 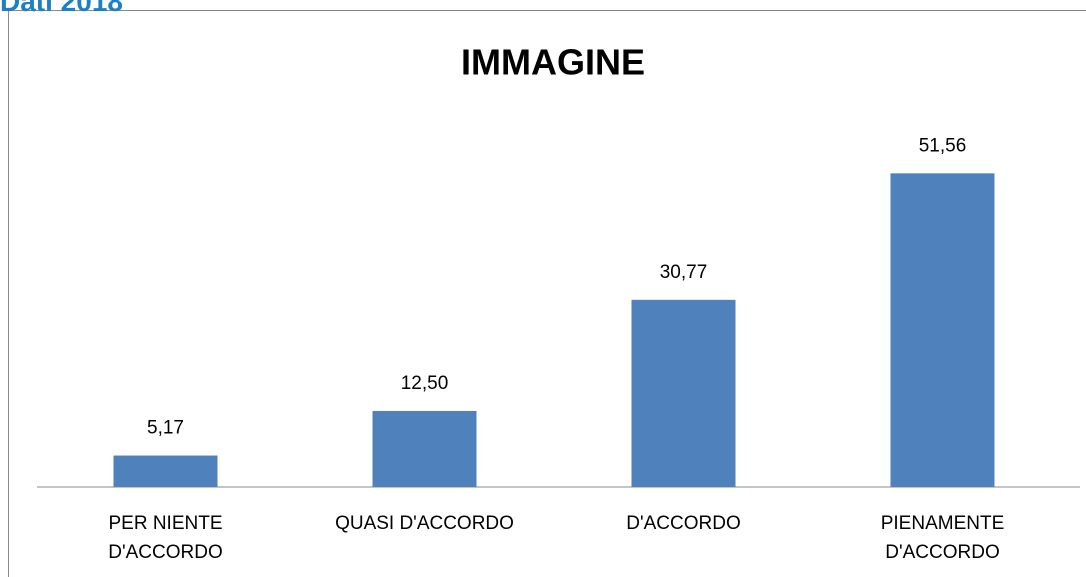 I want to click on x-tick-label: PIENAMENTE D'ACCORDO, so click(x=942, y=538).